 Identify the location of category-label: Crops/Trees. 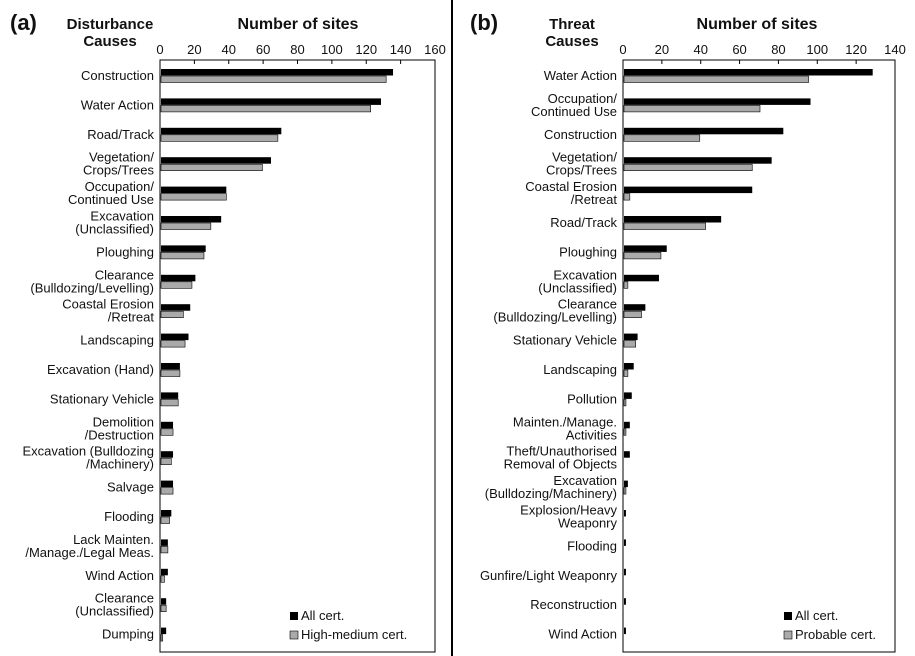
(582, 170).